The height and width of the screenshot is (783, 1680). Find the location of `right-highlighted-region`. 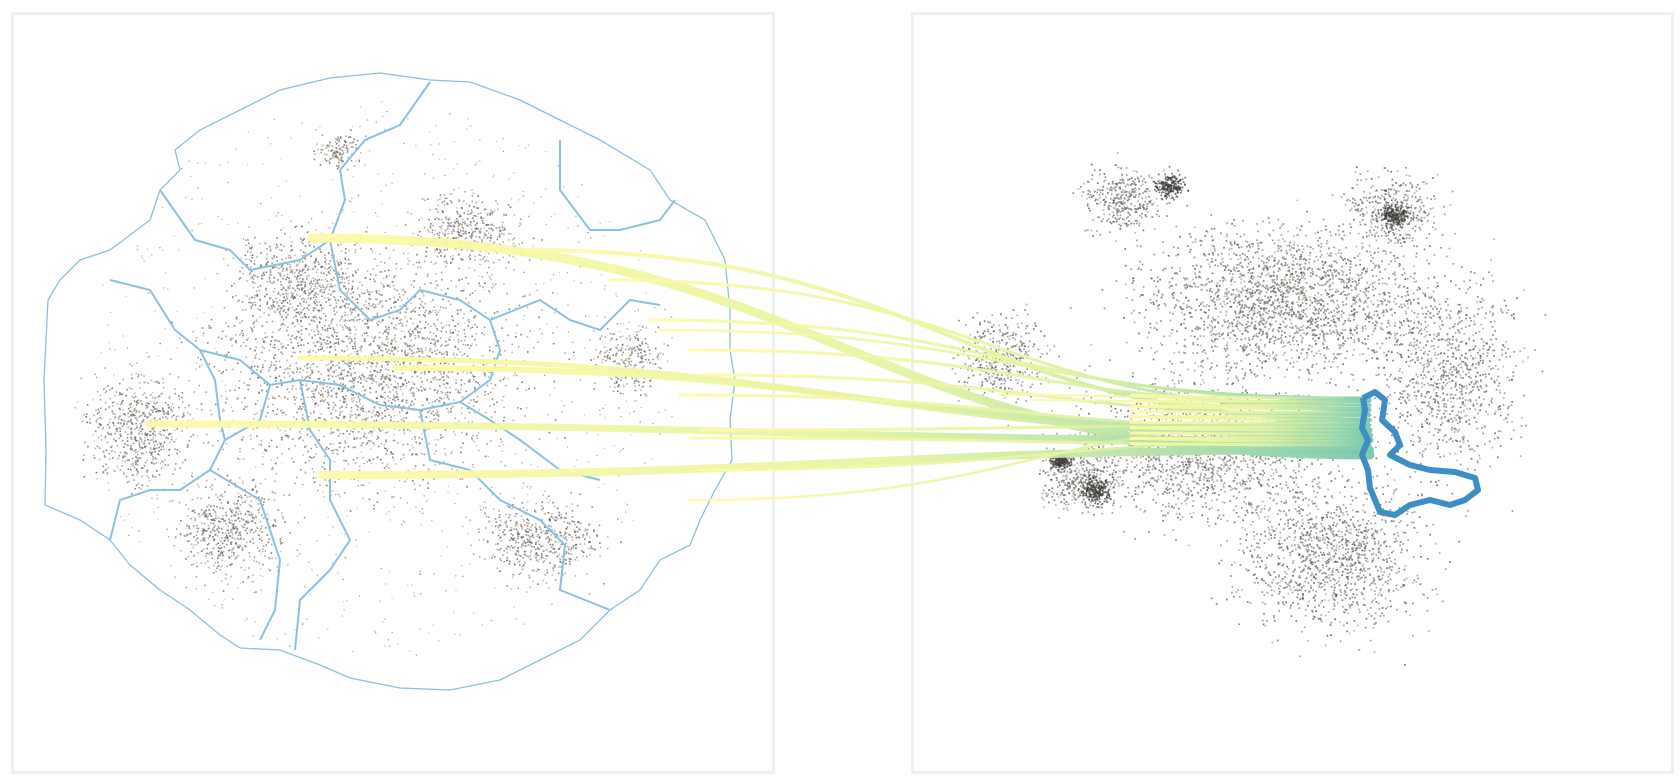

right-highlighted-region is located at coordinates (1420, 453).